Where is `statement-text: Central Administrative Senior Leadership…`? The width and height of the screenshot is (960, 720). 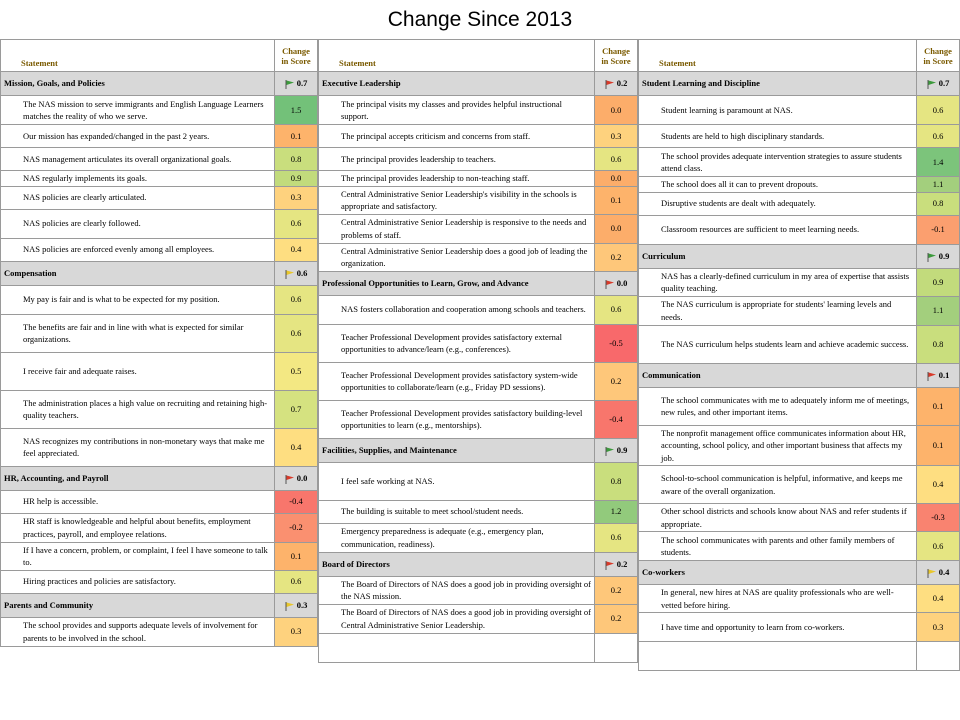
statement-text: Central Administrative Senior Leadership… is located at coordinates (456, 228).